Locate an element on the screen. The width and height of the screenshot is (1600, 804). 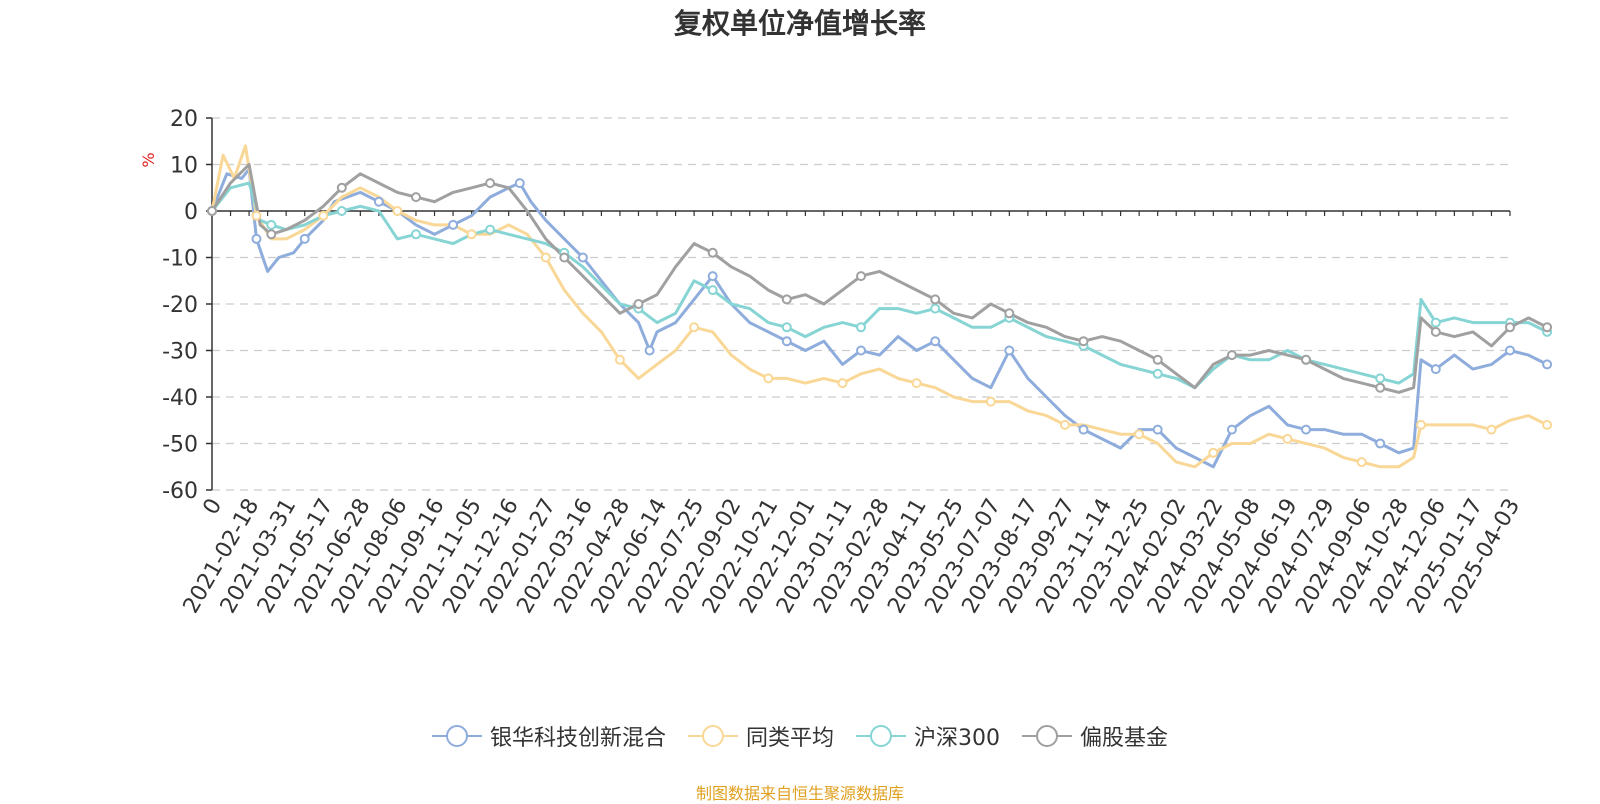
legend: 银华科技创新混合 同类平均 沪深300 偏股基金 is located at coordinates (800, 736).